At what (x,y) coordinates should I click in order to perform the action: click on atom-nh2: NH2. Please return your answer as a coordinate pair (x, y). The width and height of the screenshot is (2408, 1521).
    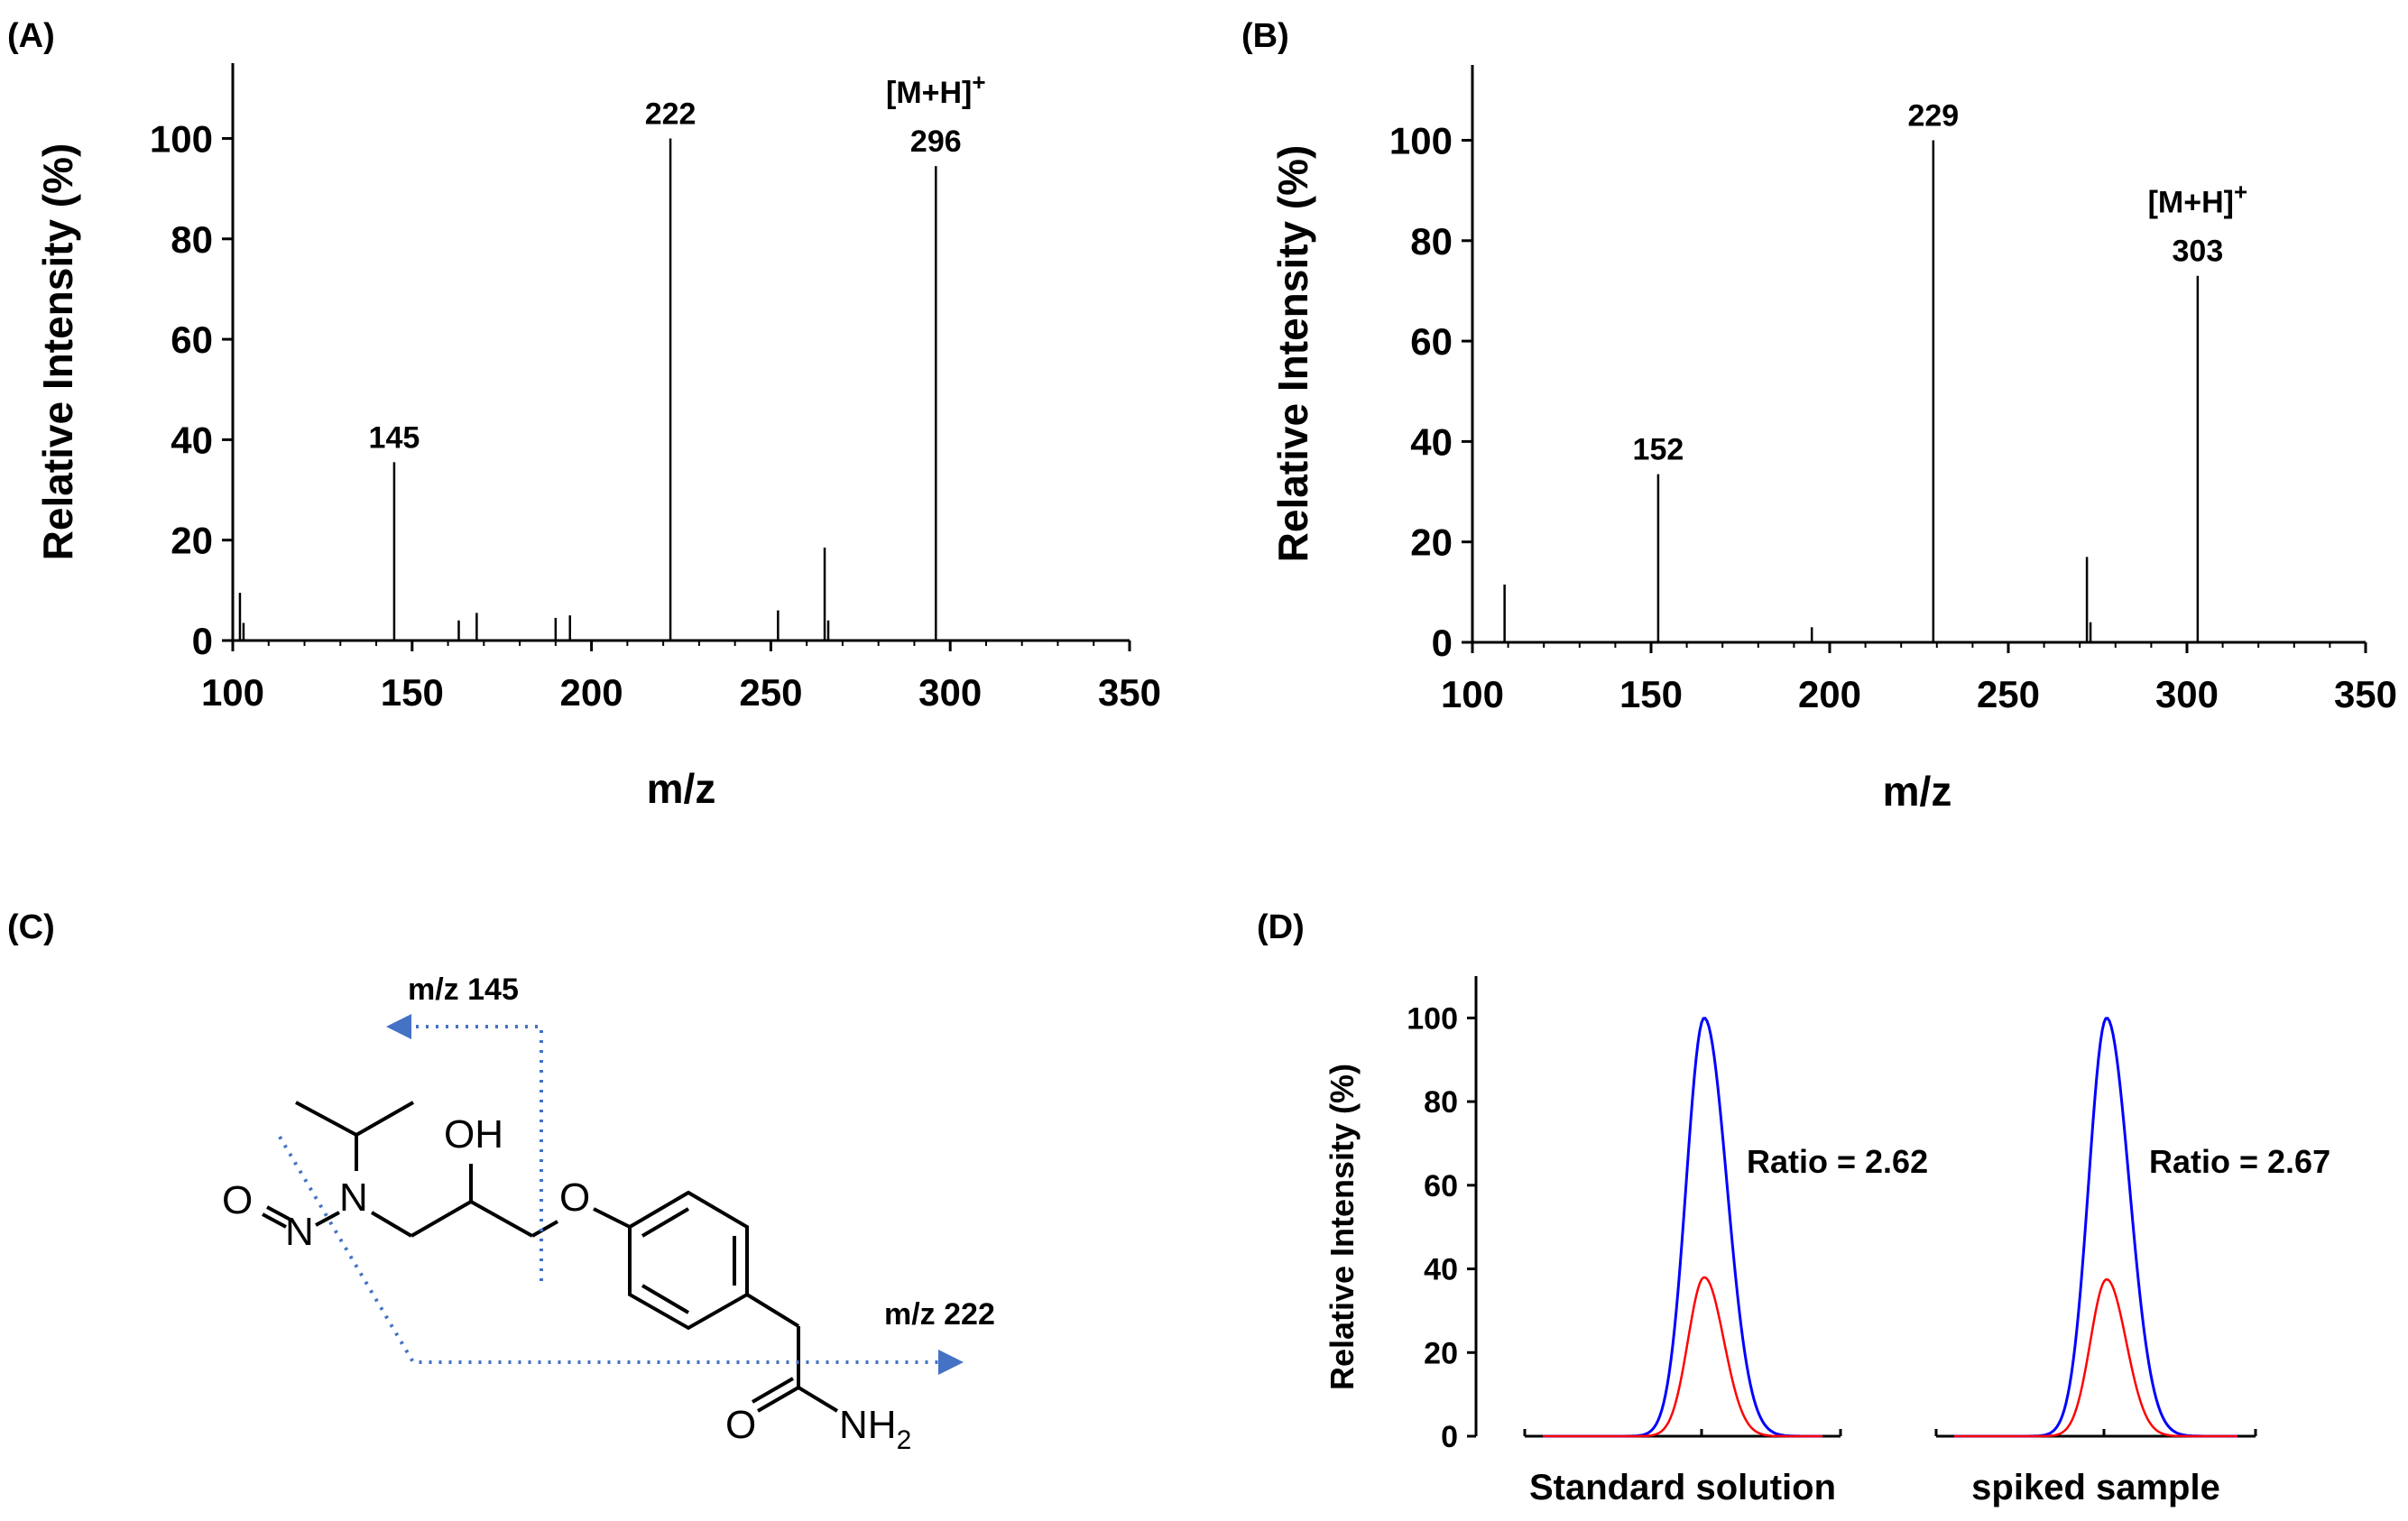
    Looking at the image, I should click on (875, 1429).